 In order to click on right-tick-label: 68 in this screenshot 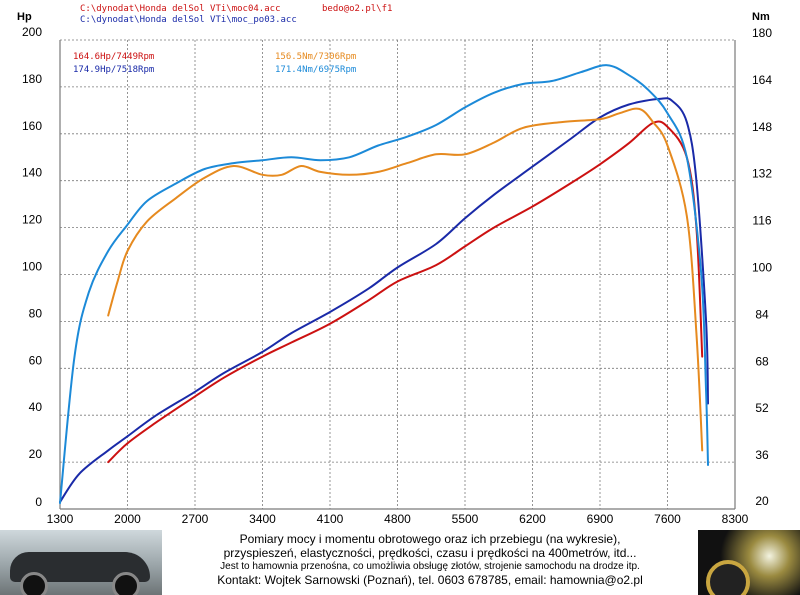, I will do `click(762, 361)`.